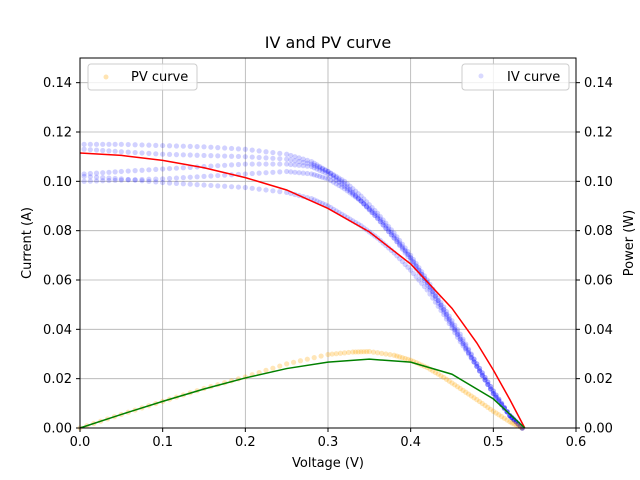 The height and width of the screenshot is (480, 640). What do you see at coordinates (57, 231) in the screenshot?
I see `y-tick-label: 0.08` at bounding box center [57, 231].